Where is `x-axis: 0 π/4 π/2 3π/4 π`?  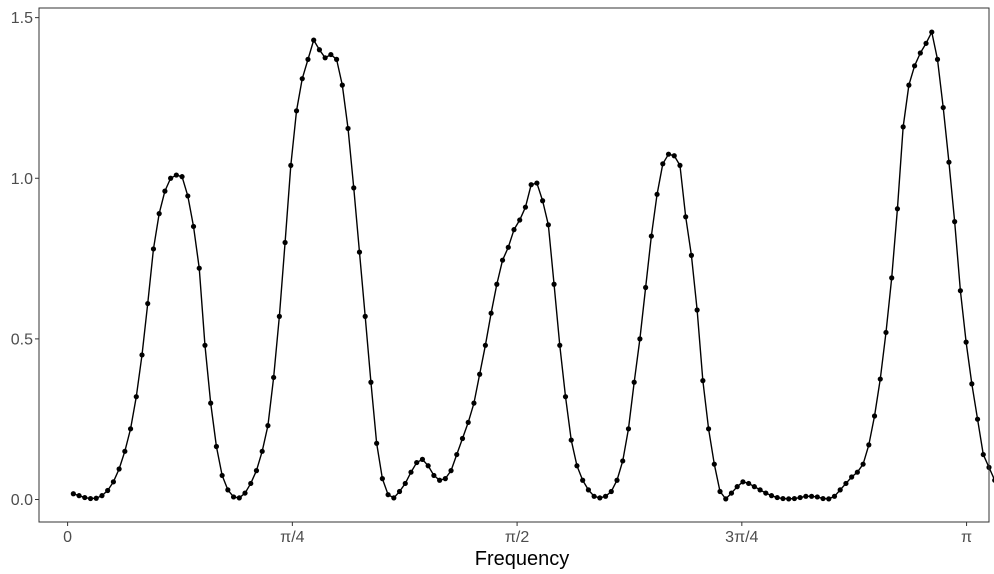 x-axis: 0 π/4 π/2 3π/4 π is located at coordinates (517, 534).